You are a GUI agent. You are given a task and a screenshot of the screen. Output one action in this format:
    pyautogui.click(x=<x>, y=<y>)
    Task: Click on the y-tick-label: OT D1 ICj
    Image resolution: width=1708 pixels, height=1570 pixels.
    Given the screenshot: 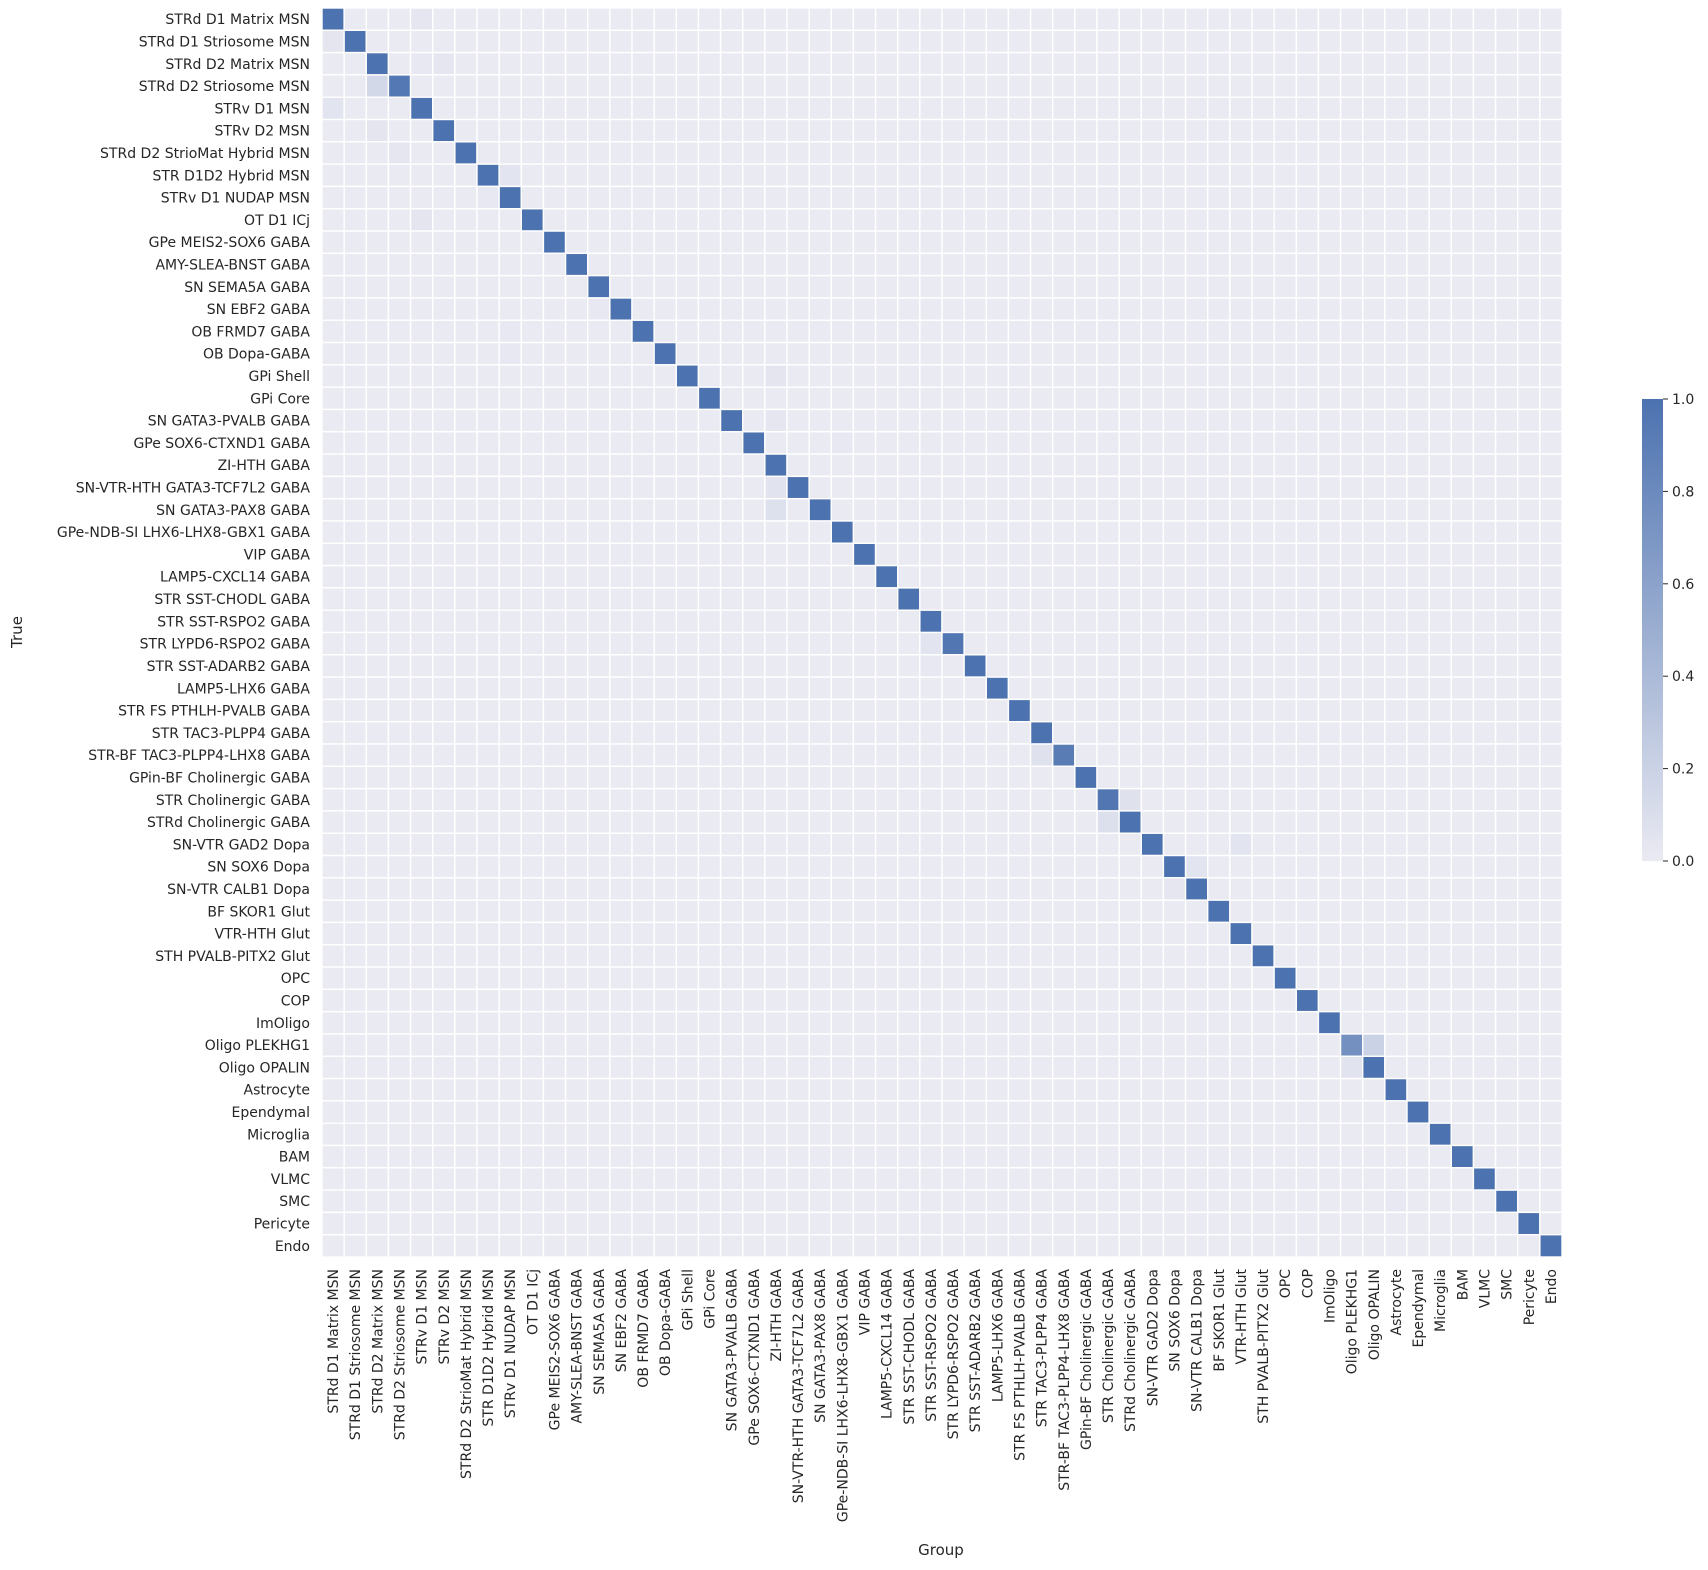 What is the action you would take?
    pyautogui.click(x=277, y=221)
    